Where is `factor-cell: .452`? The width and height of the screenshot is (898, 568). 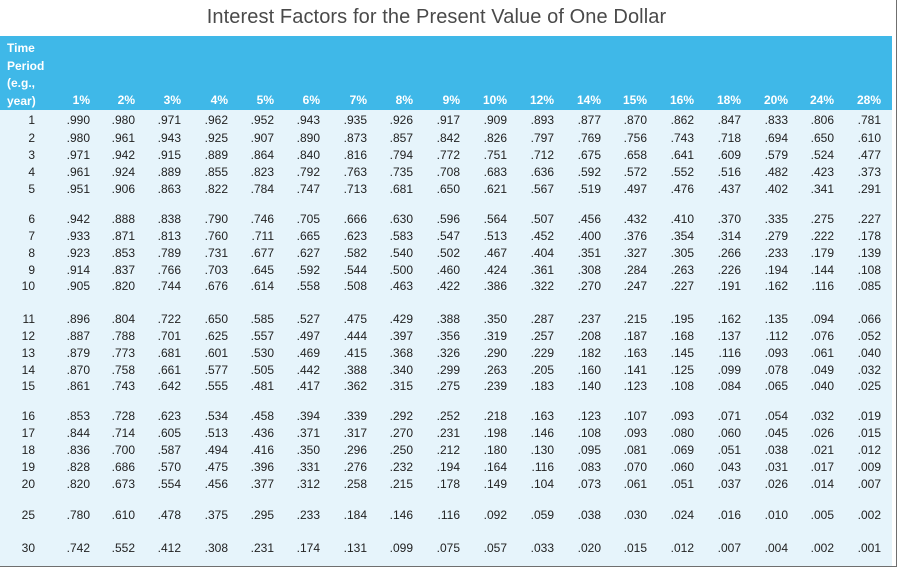
factor-cell: .452 is located at coordinates (542, 236).